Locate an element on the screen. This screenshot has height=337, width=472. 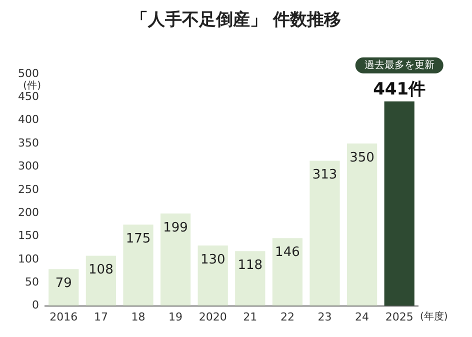
y-tick-label: 0 is located at coordinates (35, 305).